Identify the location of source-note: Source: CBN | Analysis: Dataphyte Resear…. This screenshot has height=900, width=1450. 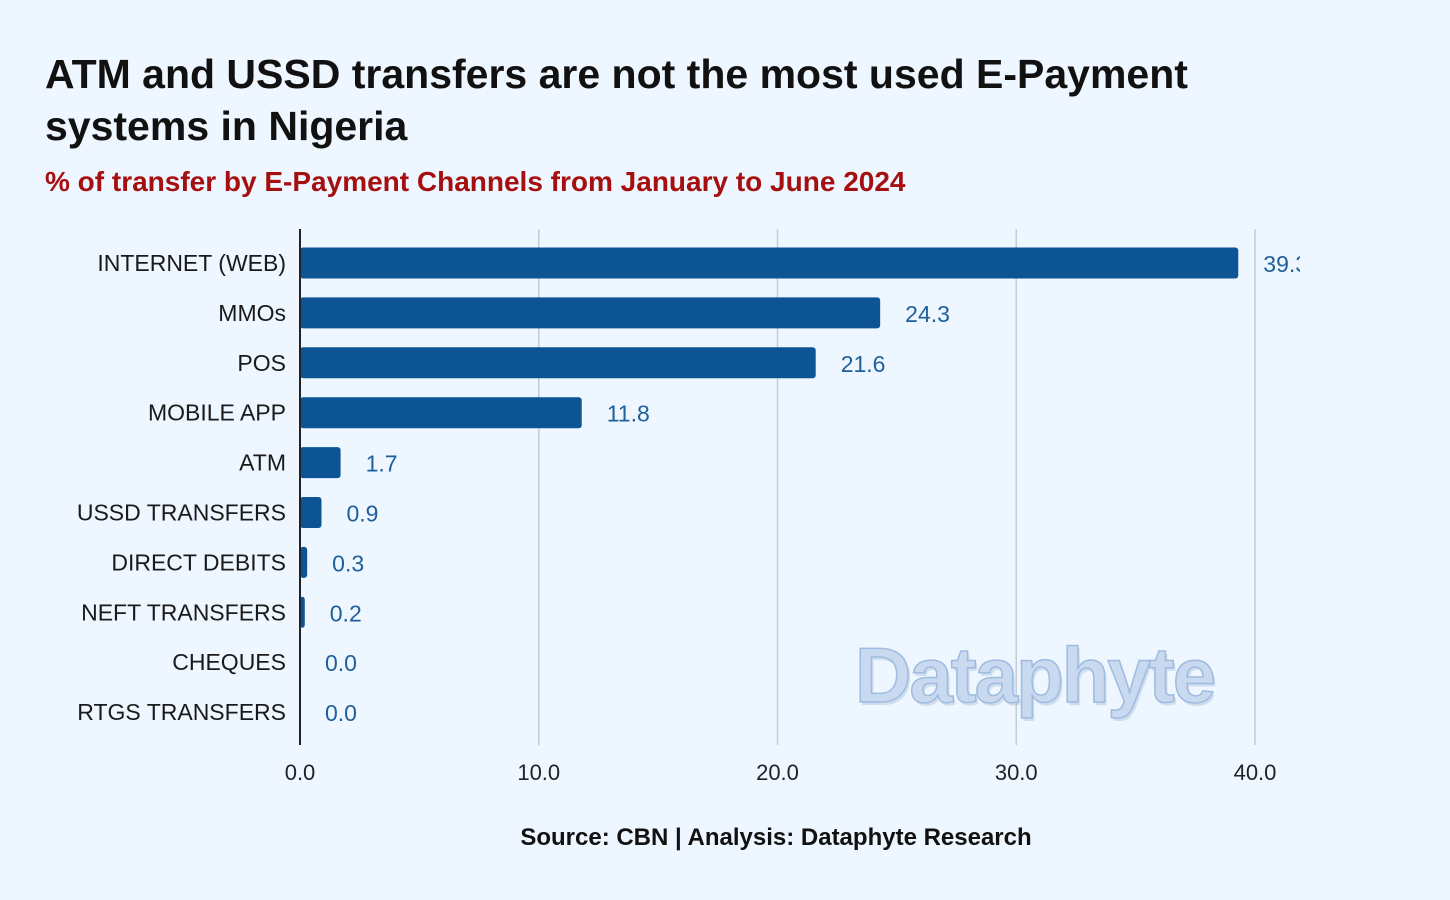
(776, 837).